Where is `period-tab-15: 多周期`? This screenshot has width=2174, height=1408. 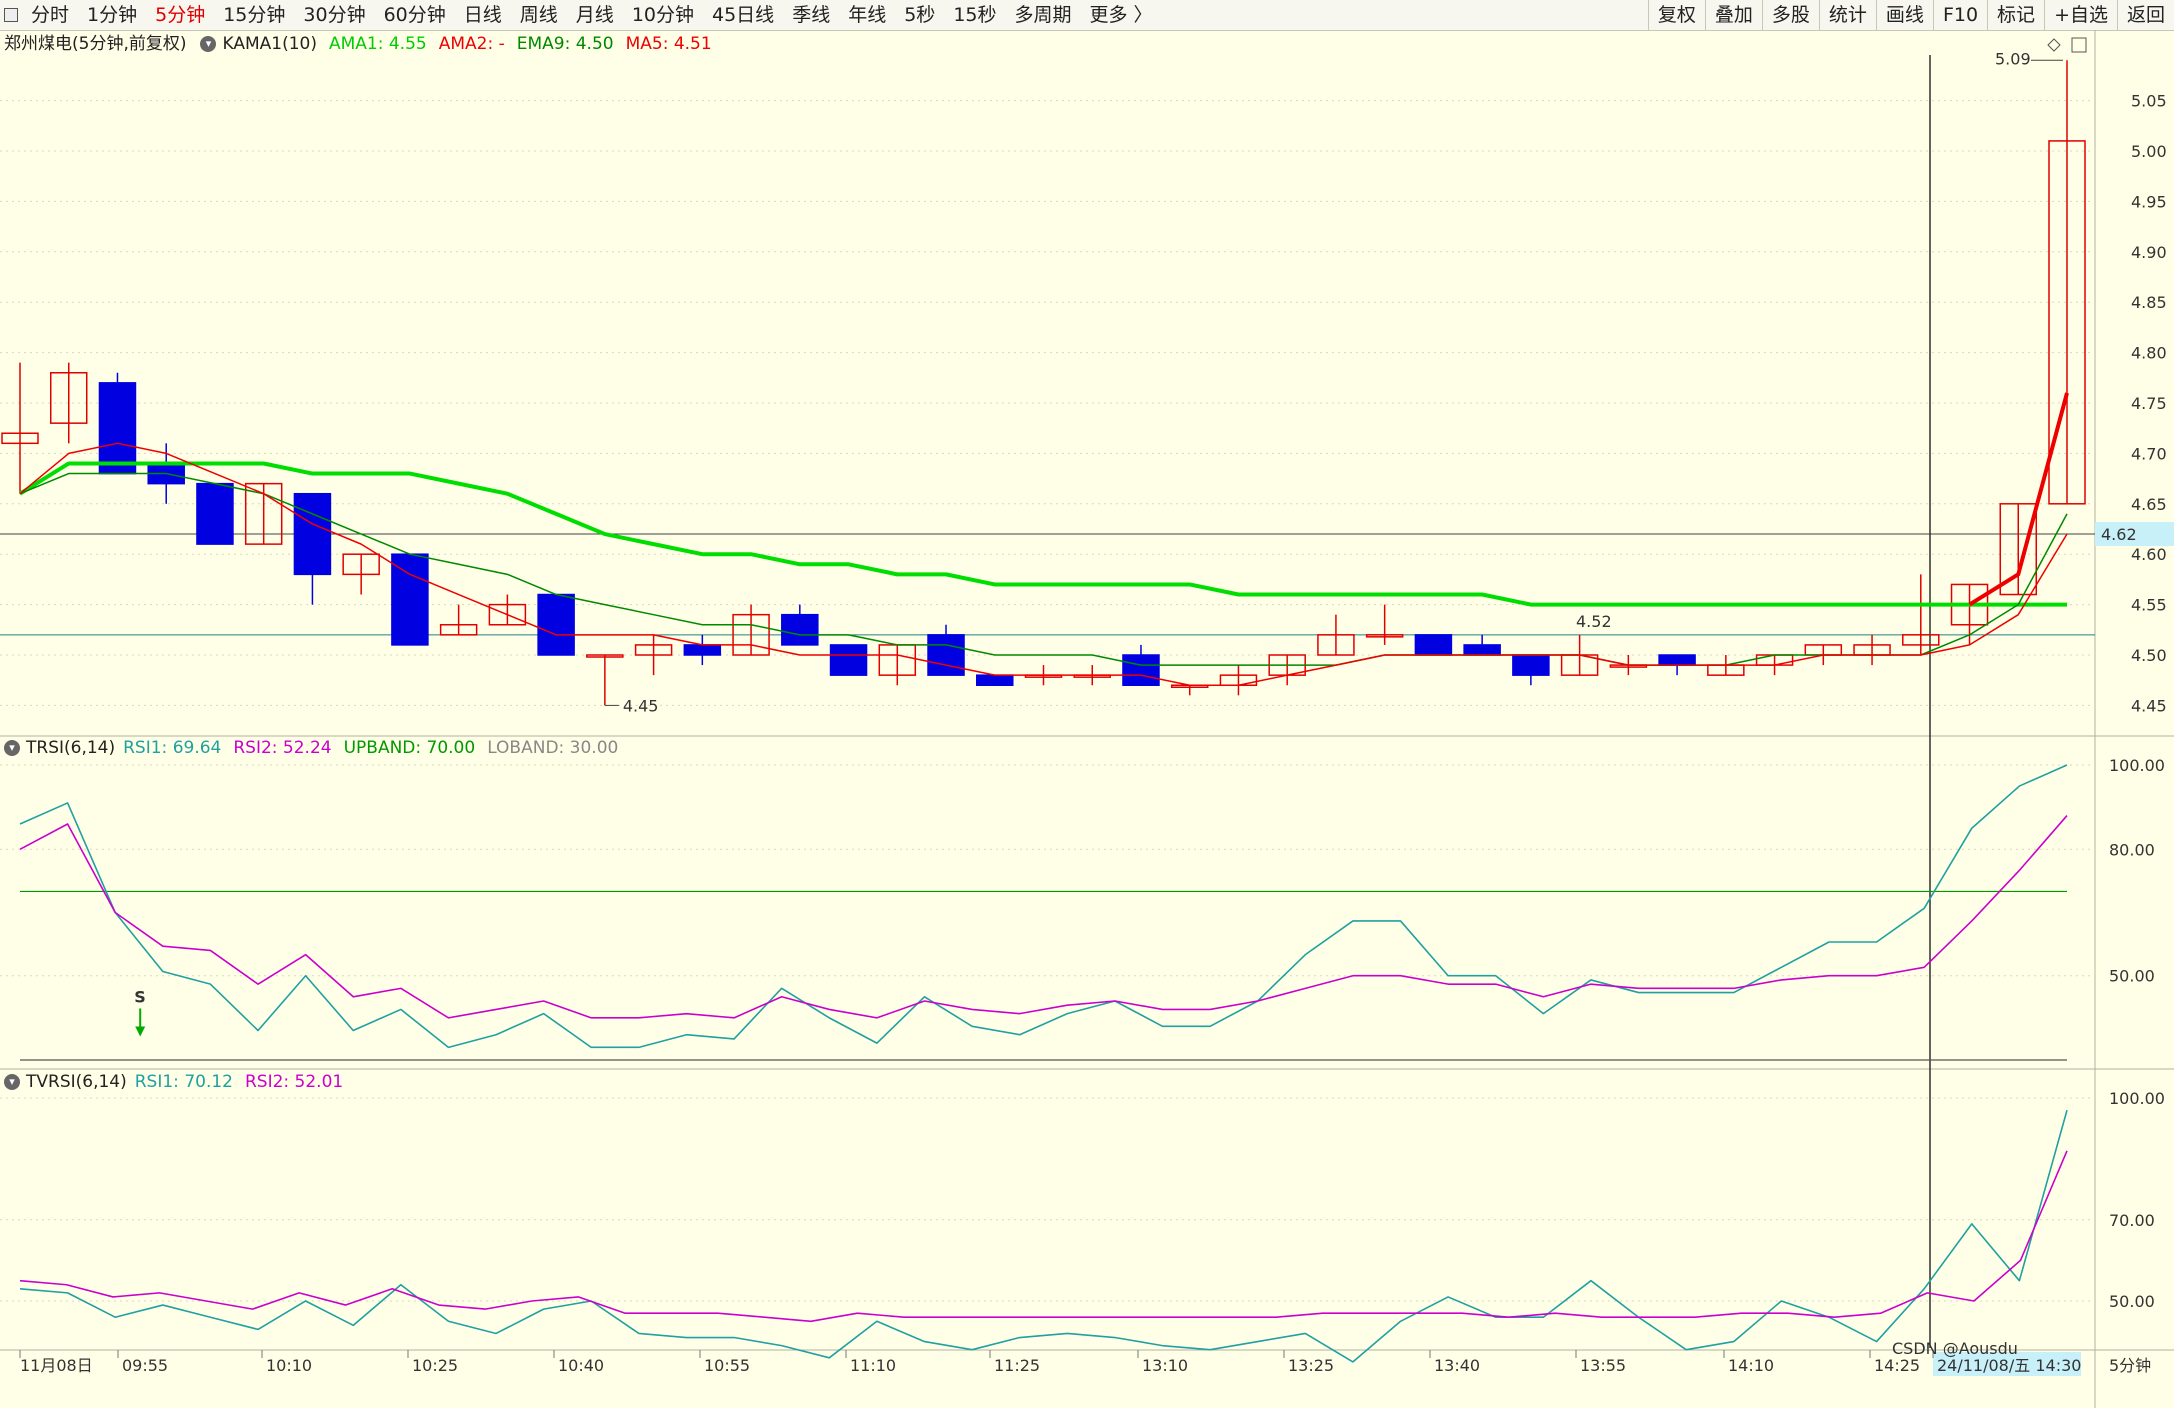
period-tab-15: 多周期 is located at coordinates (1043, 15).